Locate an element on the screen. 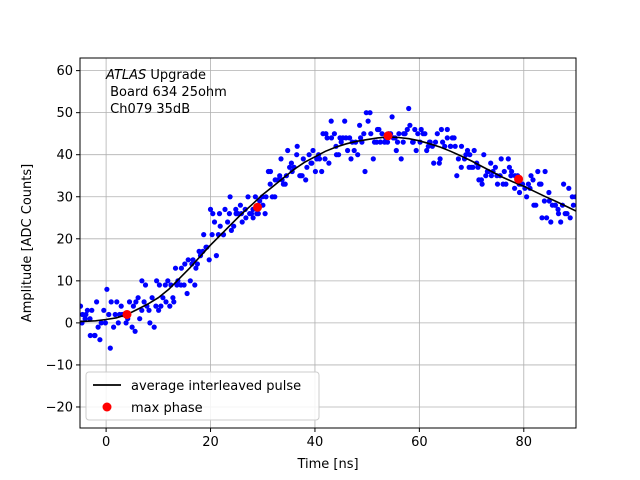 Image resolution: width=640 pixels, height=480 pixels. annotation-line-3: Ch079 35dB is located at coordinates (148, 109).